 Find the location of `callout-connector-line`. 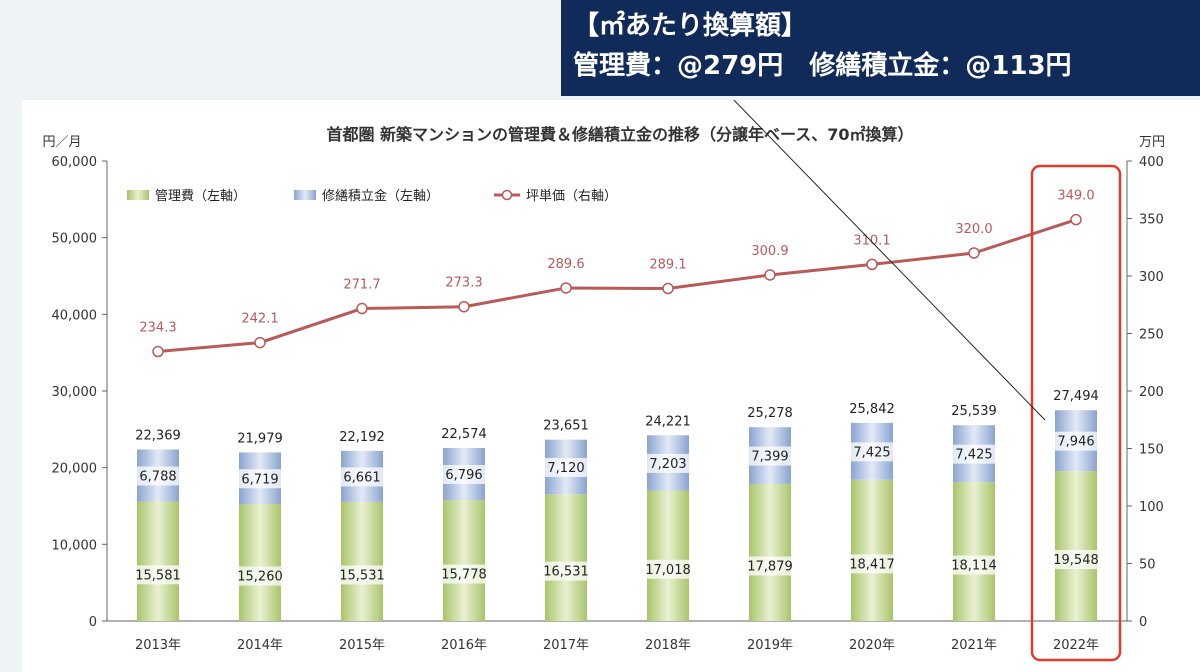

callout-connector-line is located at coordinates (889, 260).